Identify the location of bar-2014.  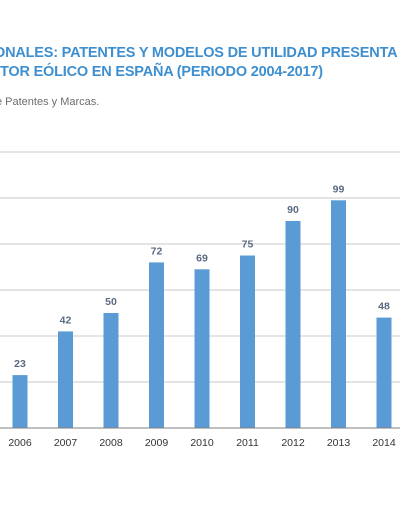
(384, 372).